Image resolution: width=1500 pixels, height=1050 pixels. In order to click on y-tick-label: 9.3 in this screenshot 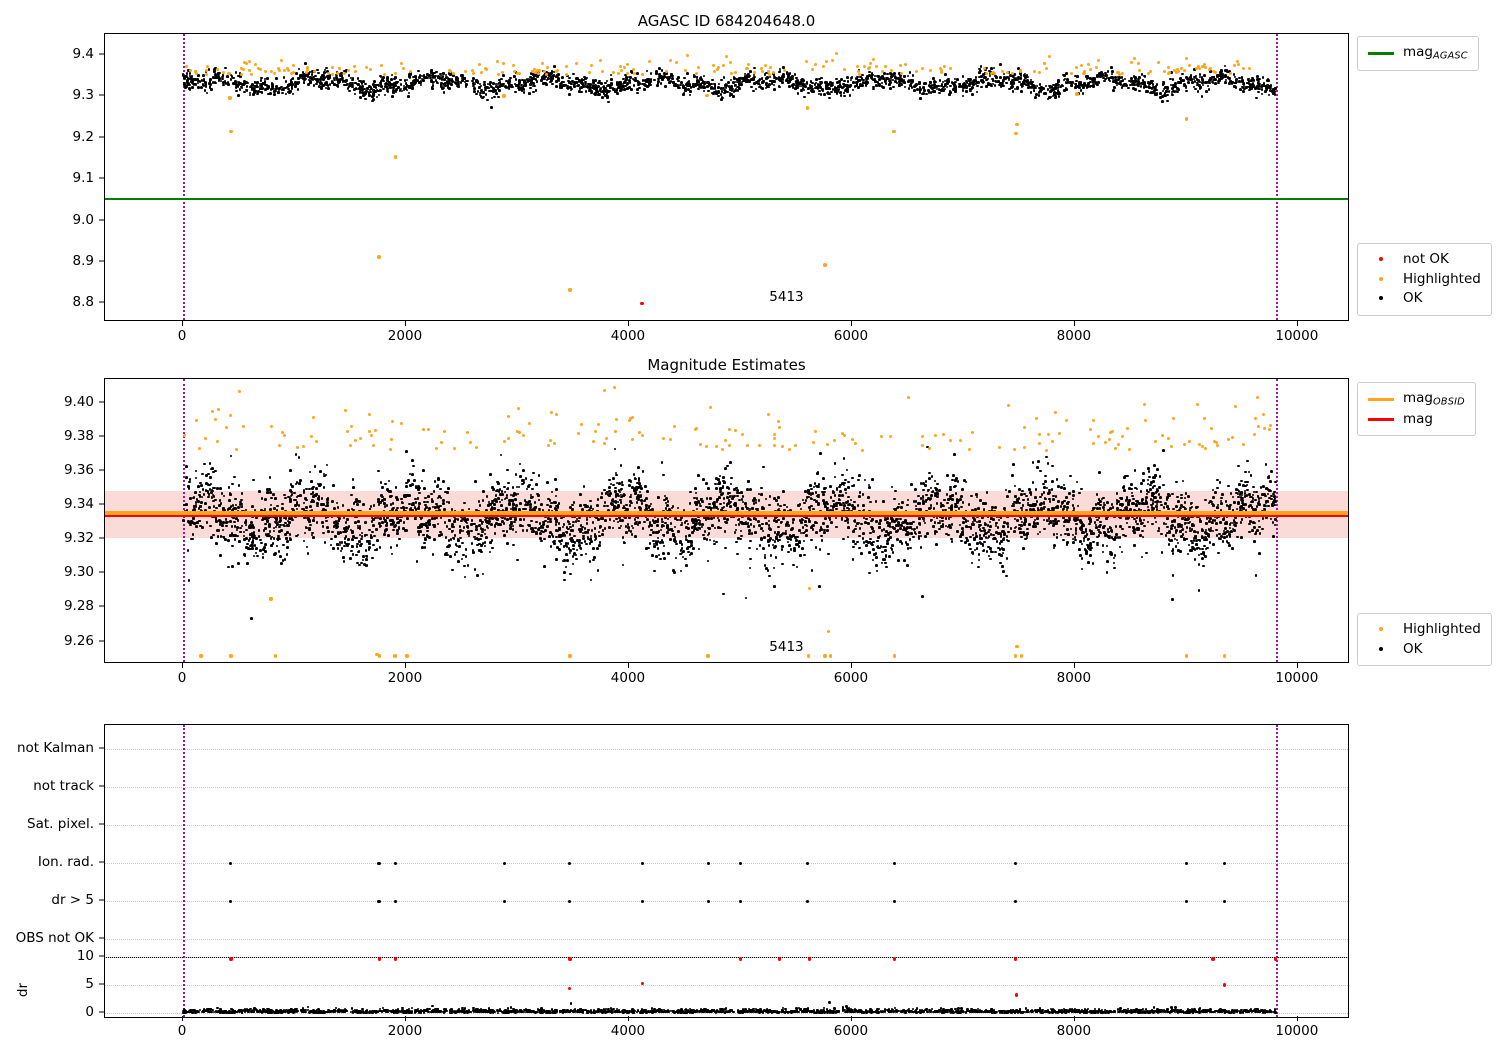, I will do `click(83, 95)`.